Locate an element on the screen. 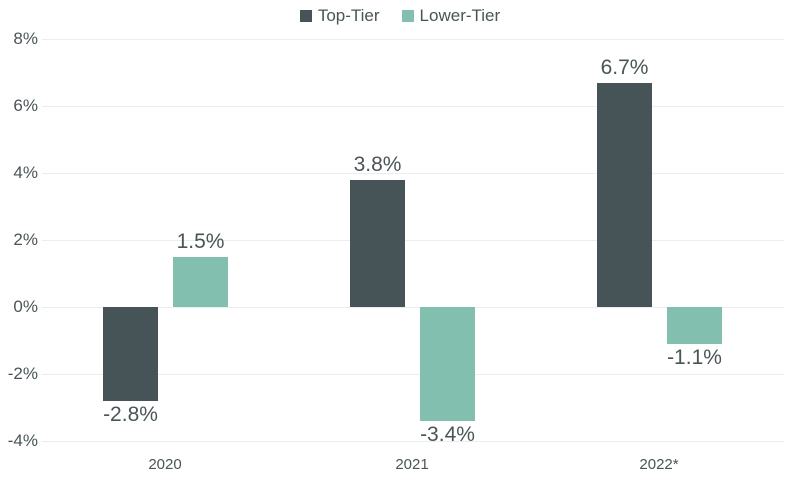 The width and height of the screenshot is (800, 480). y-tick-label: 8% is located at coordinates (25, 39).